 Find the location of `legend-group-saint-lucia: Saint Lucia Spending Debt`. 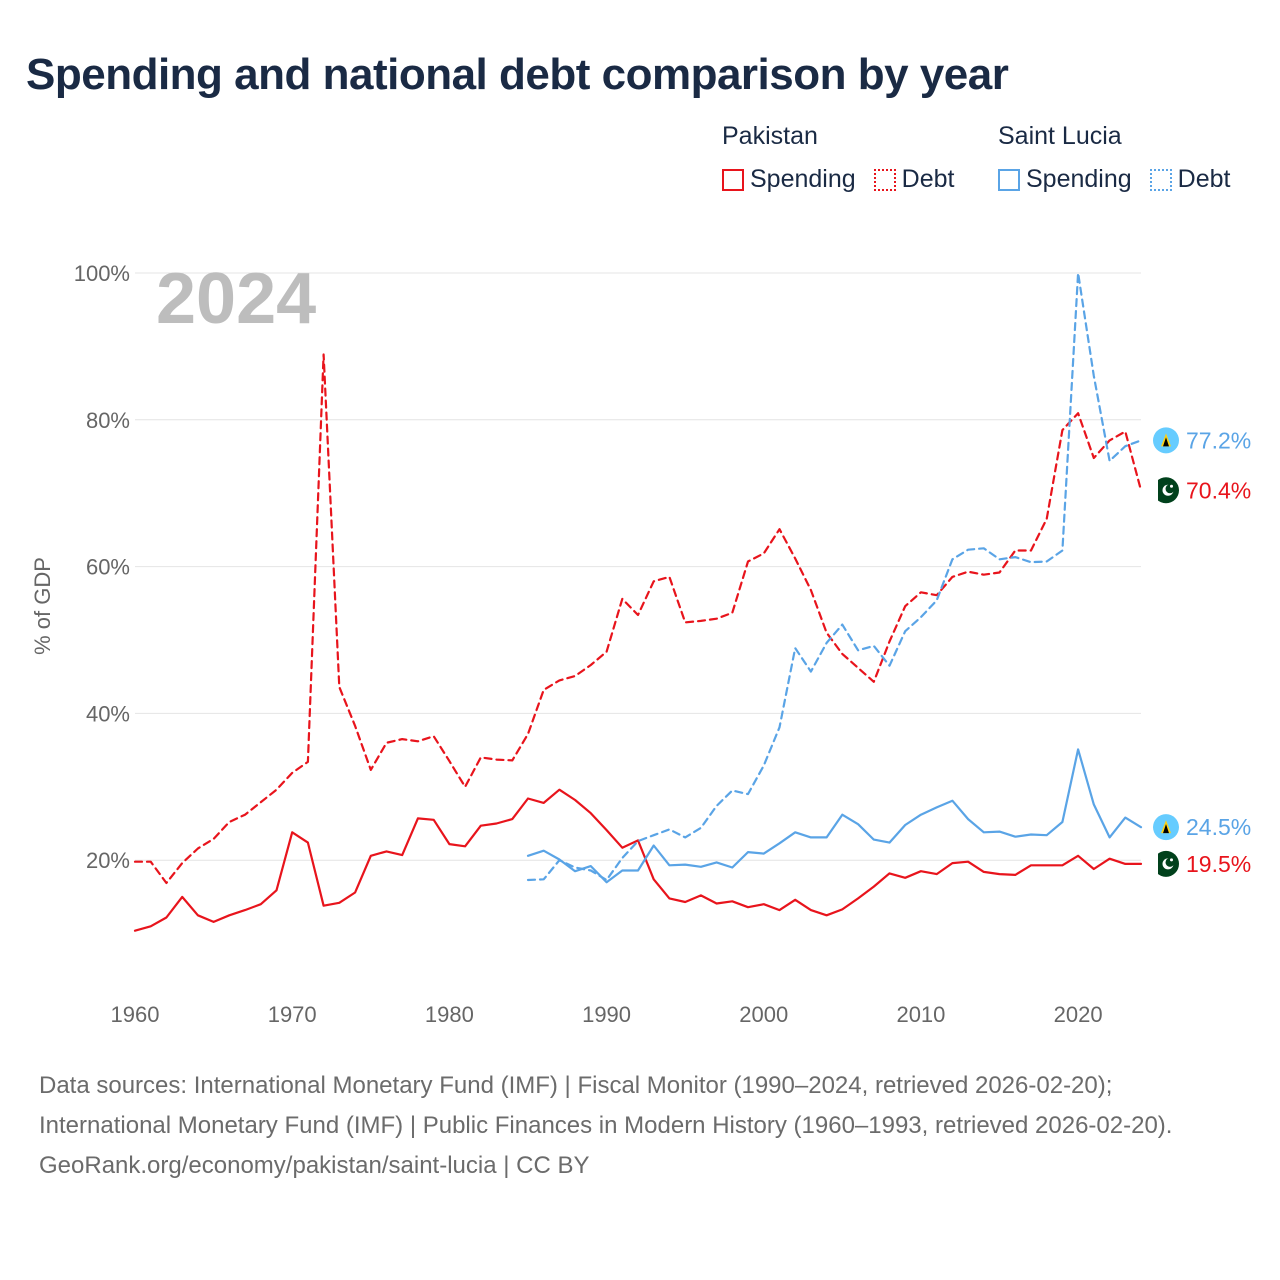

legend-group-saint-lucia: Saint Lucia Spending Debt is located at coordinates (1114, 158).